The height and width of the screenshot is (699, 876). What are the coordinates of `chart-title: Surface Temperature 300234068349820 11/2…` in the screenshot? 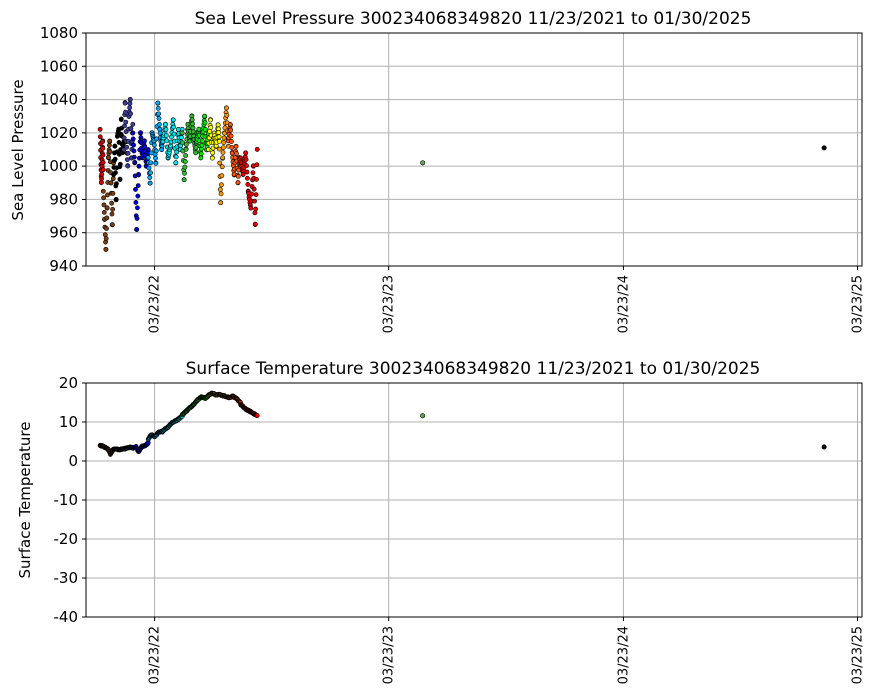 It's located at (473, 369).